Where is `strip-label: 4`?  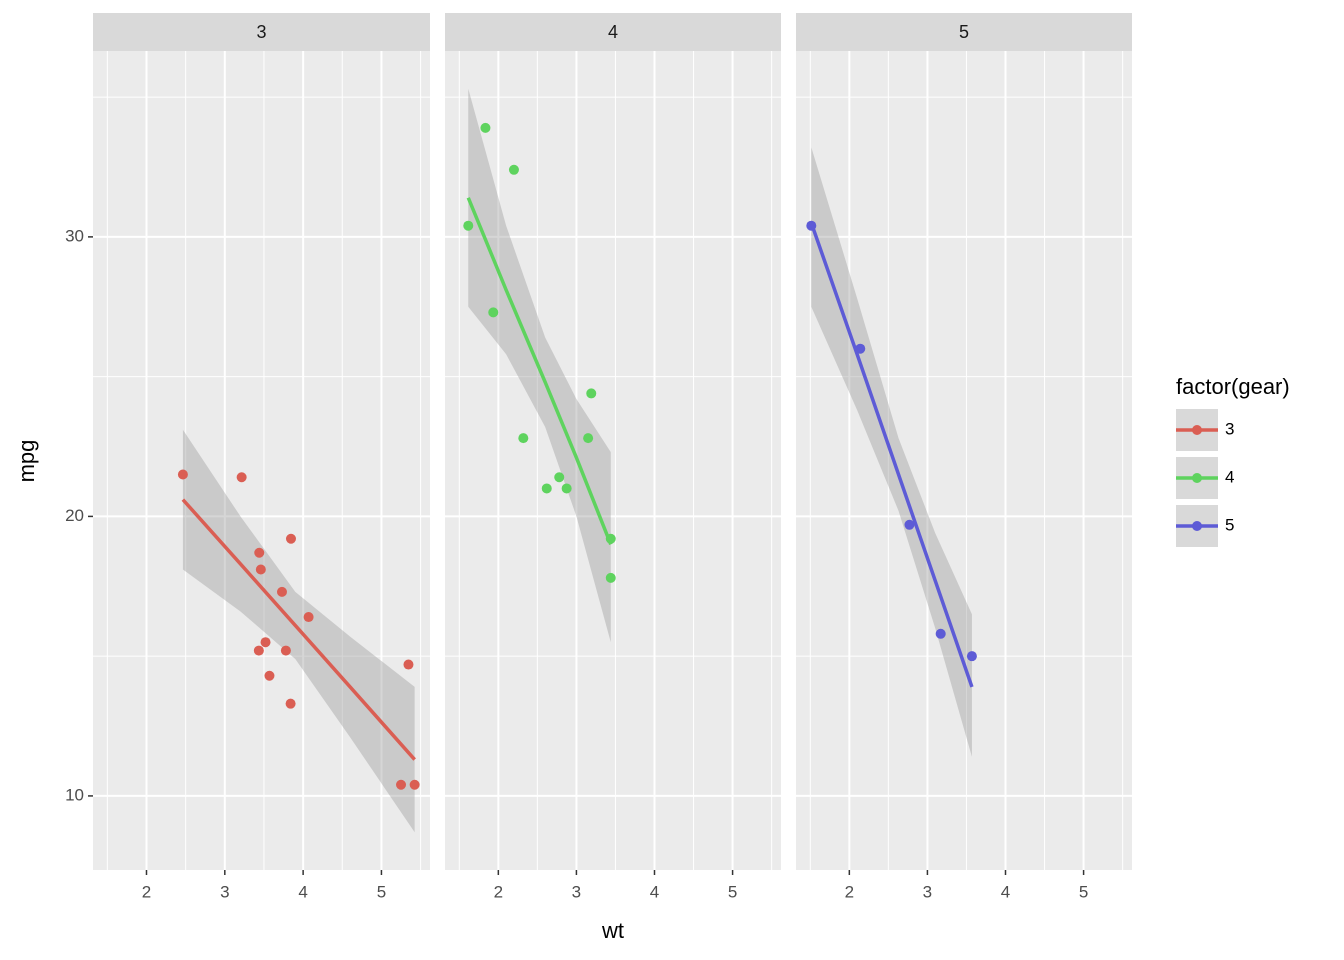 strip-label: 4 is located at coordinates (613, 32).